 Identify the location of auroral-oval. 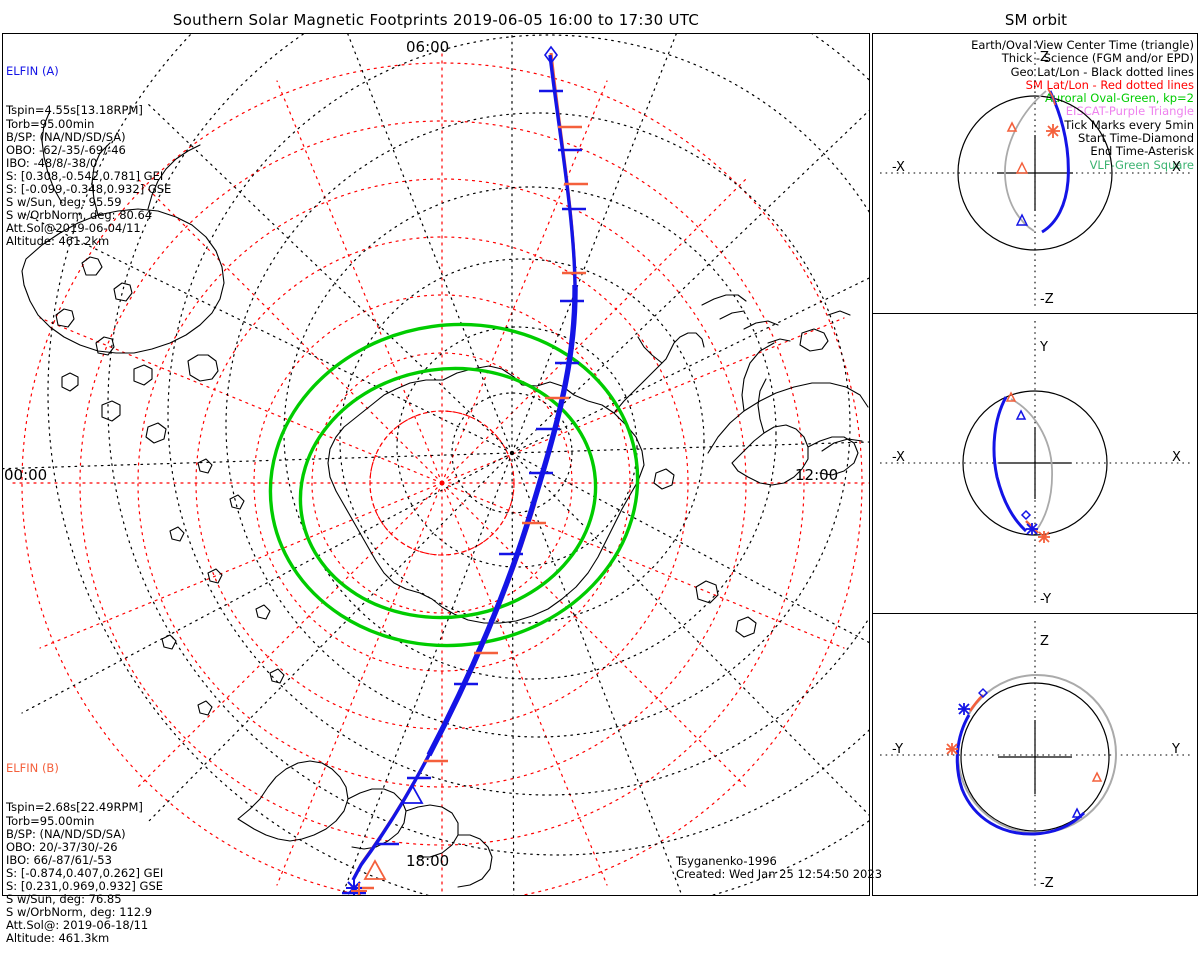
(454, 485).